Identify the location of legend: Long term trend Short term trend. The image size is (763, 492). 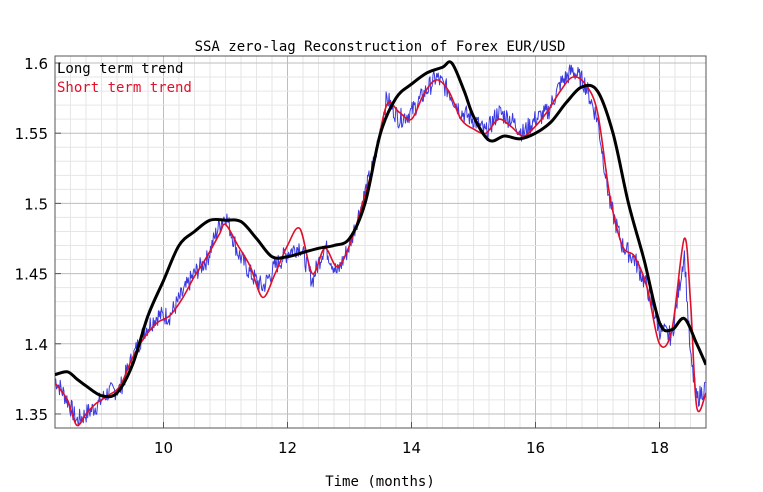
(124, 78).